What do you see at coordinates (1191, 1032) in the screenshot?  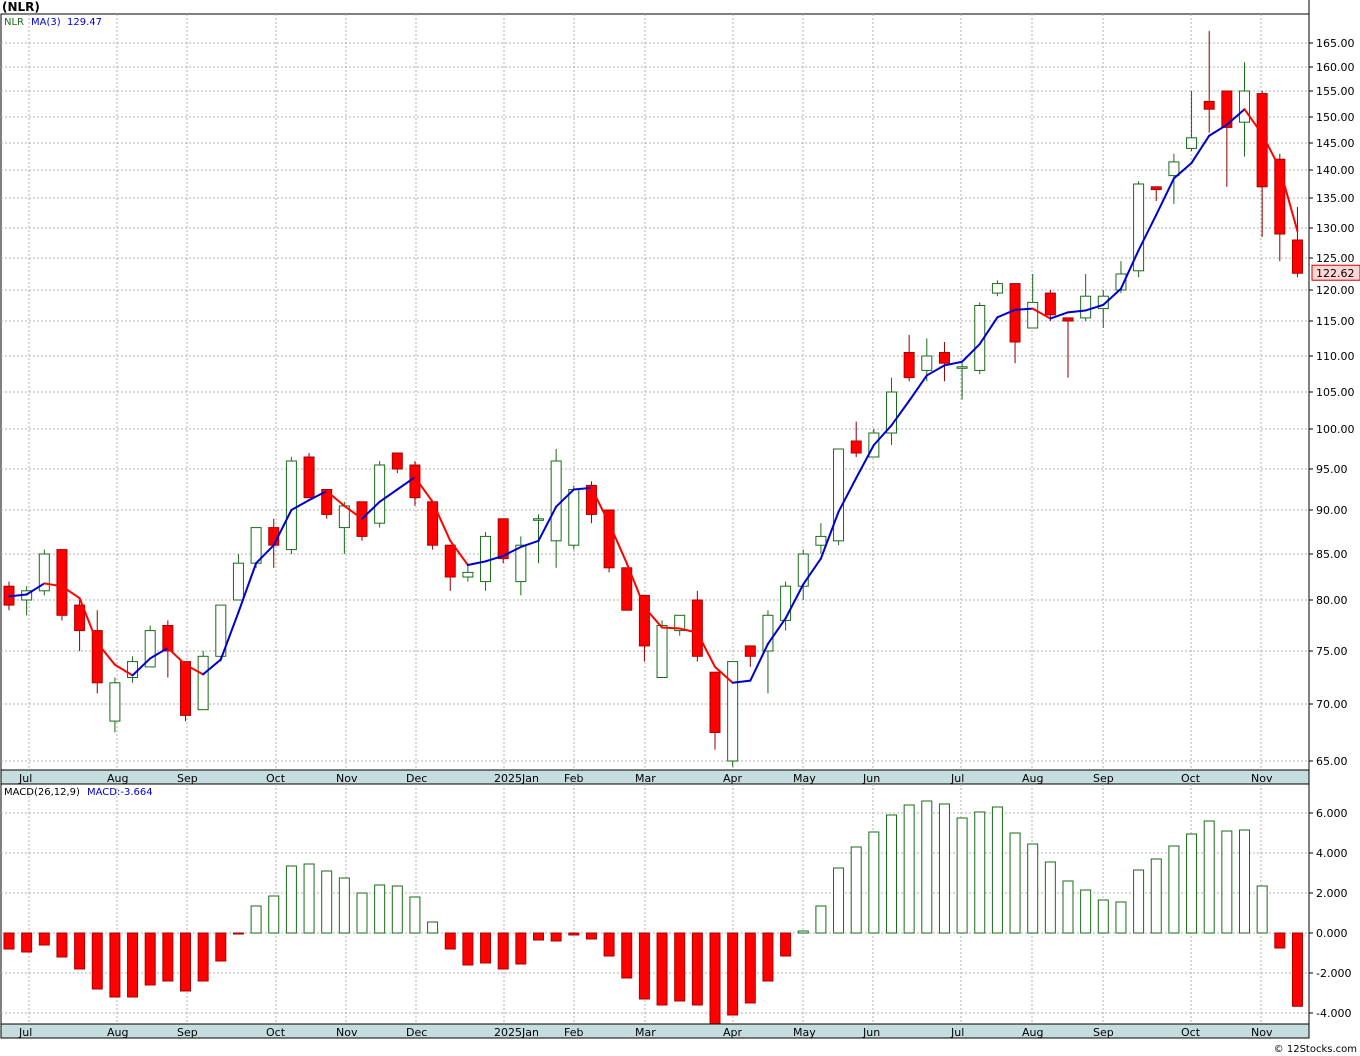 I see `macd-x-tick-label: Oct` at bounding box center [1191, 1032].